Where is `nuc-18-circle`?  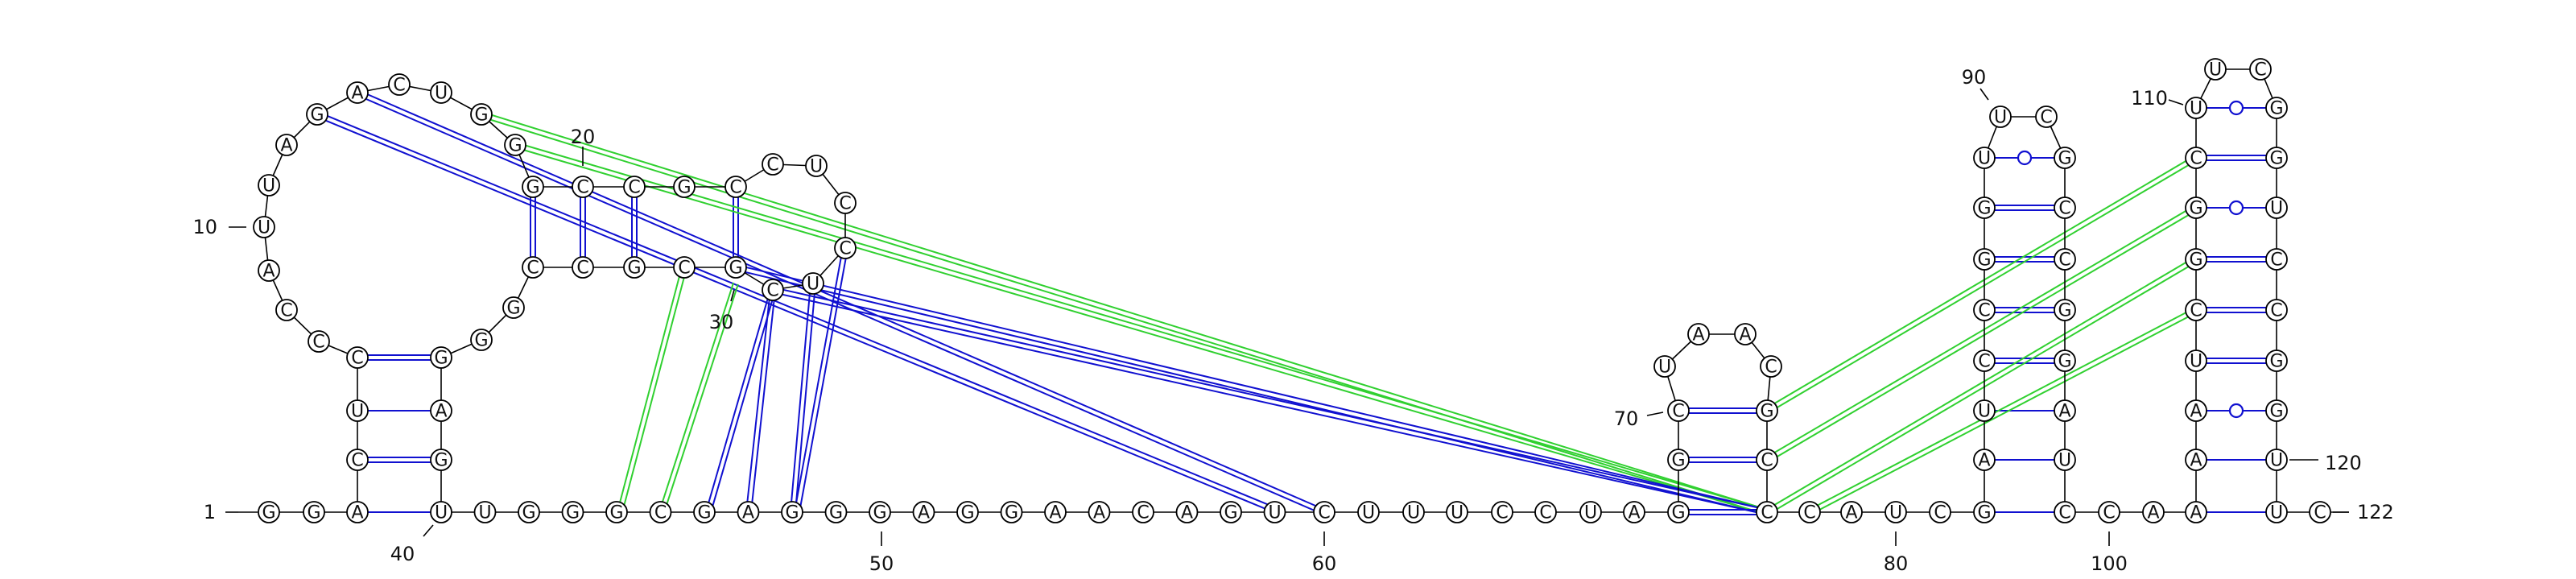 nuc-18-circle is located at coordinates (515, 145).